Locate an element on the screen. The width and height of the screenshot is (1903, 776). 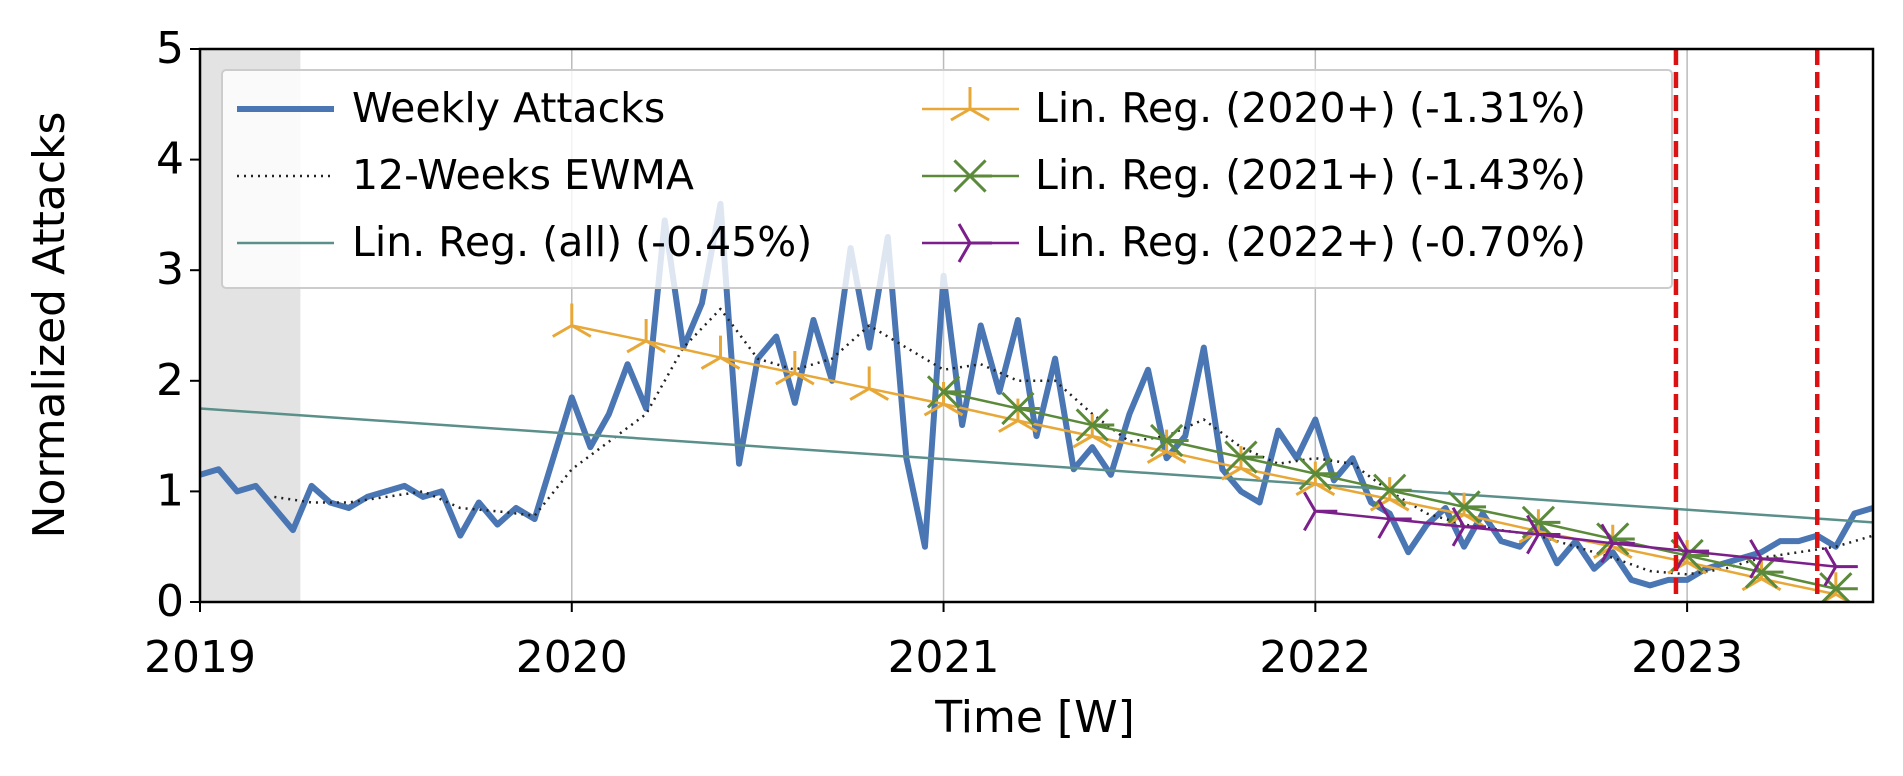
legend-label: Lin. Reg. (2022+) (-0.70%) is located at coordinates (1310, 242).